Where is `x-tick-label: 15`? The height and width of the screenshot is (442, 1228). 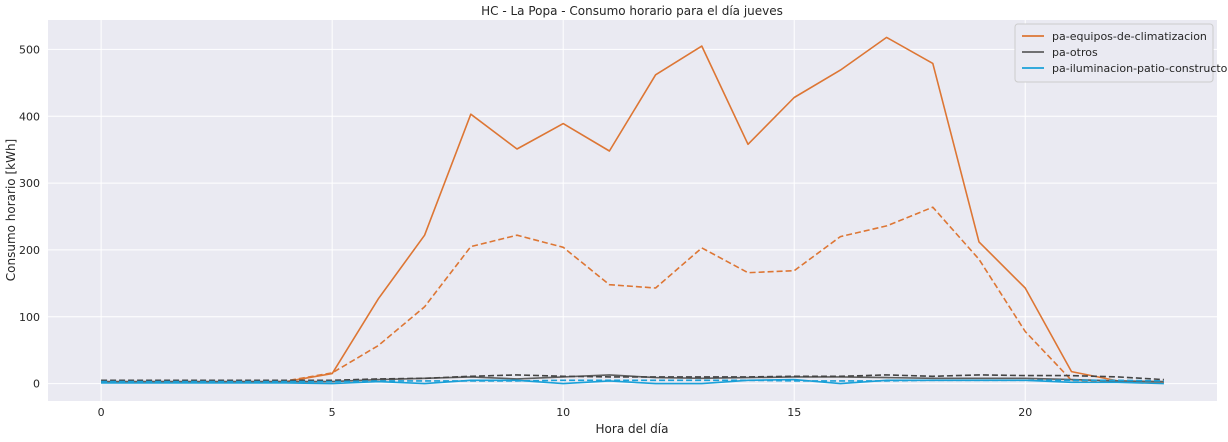
x-tick-label: 15 is located at coordinates (794, 412).